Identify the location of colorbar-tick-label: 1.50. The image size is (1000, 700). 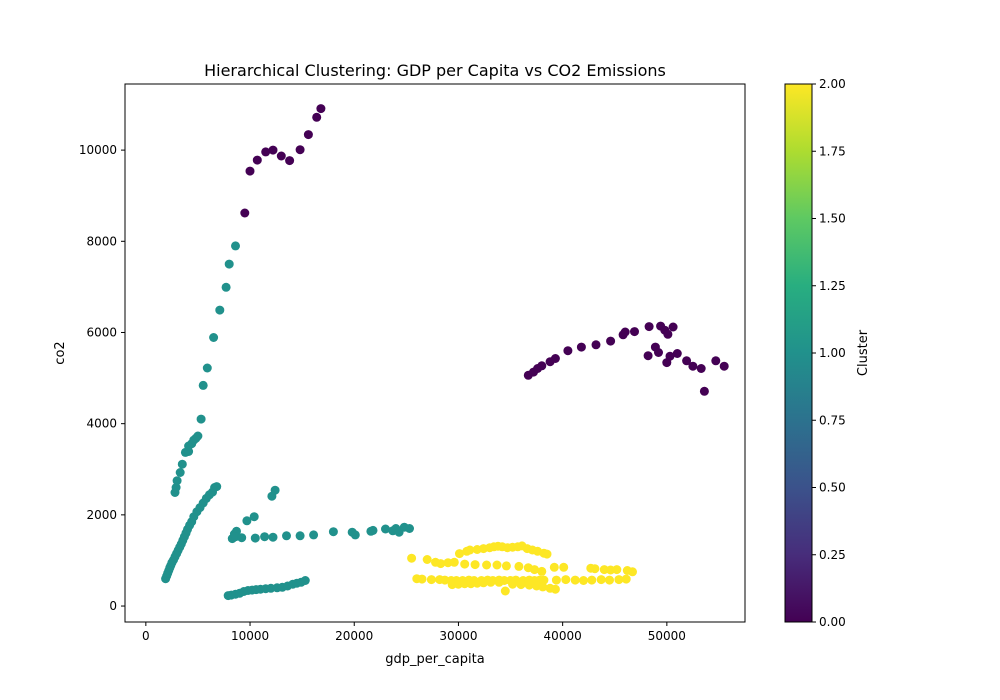
(832, 219).